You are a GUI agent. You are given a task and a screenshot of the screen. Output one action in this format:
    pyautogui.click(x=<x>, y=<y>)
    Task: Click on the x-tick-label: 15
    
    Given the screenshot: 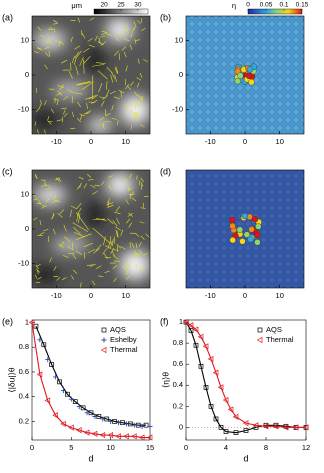 What is the action you would take?
    pyautogui.click(x=150, y=447)
    